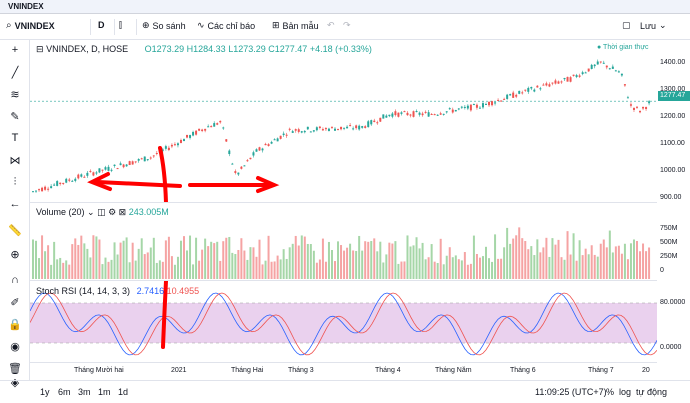  I want to click on settings-icon: ⌄ ◫ ⚙ ⊠, so click(107, 212).